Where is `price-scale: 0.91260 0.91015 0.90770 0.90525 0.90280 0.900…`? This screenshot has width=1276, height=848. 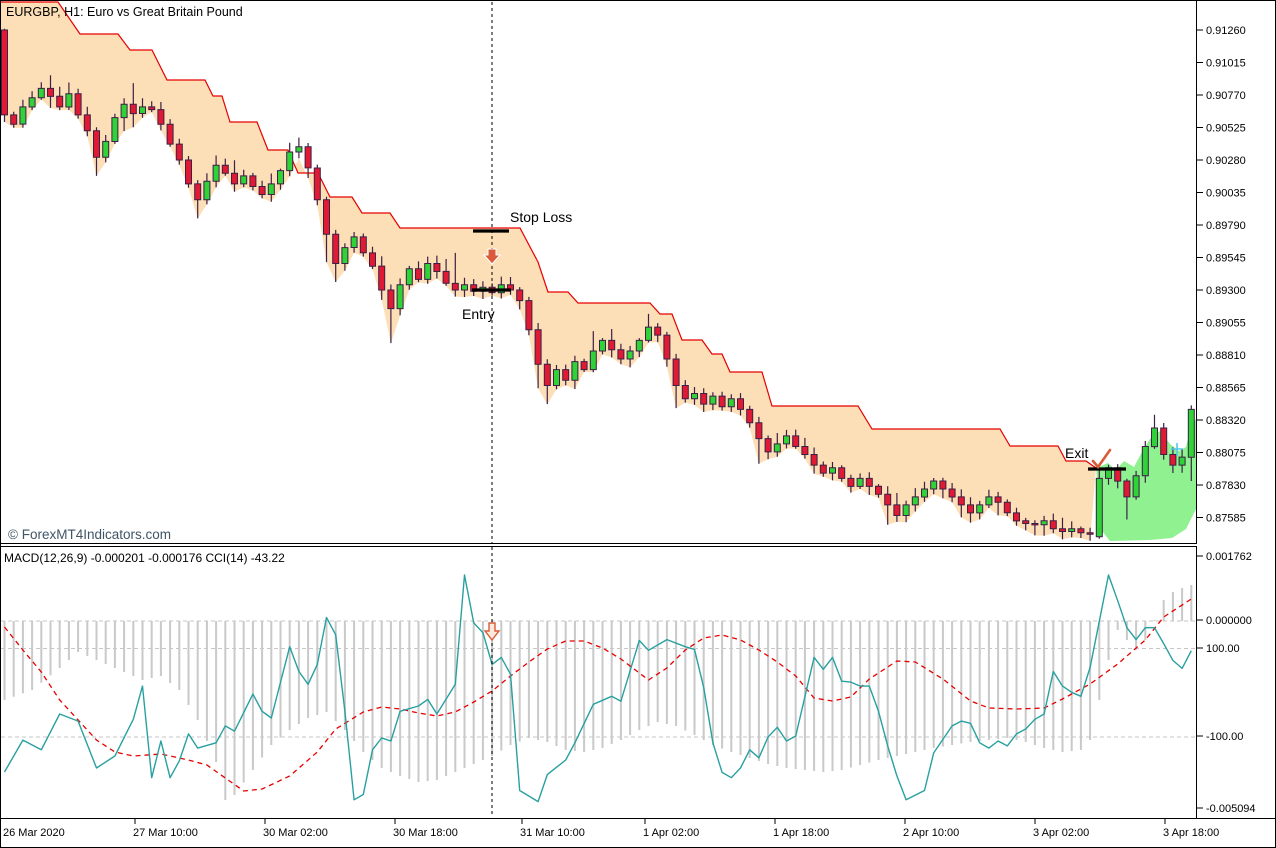
price-scale: 0.91260 0.91015 0.90770 0.90525 0.90280 0.900… is located at coordinates (1221, 275).